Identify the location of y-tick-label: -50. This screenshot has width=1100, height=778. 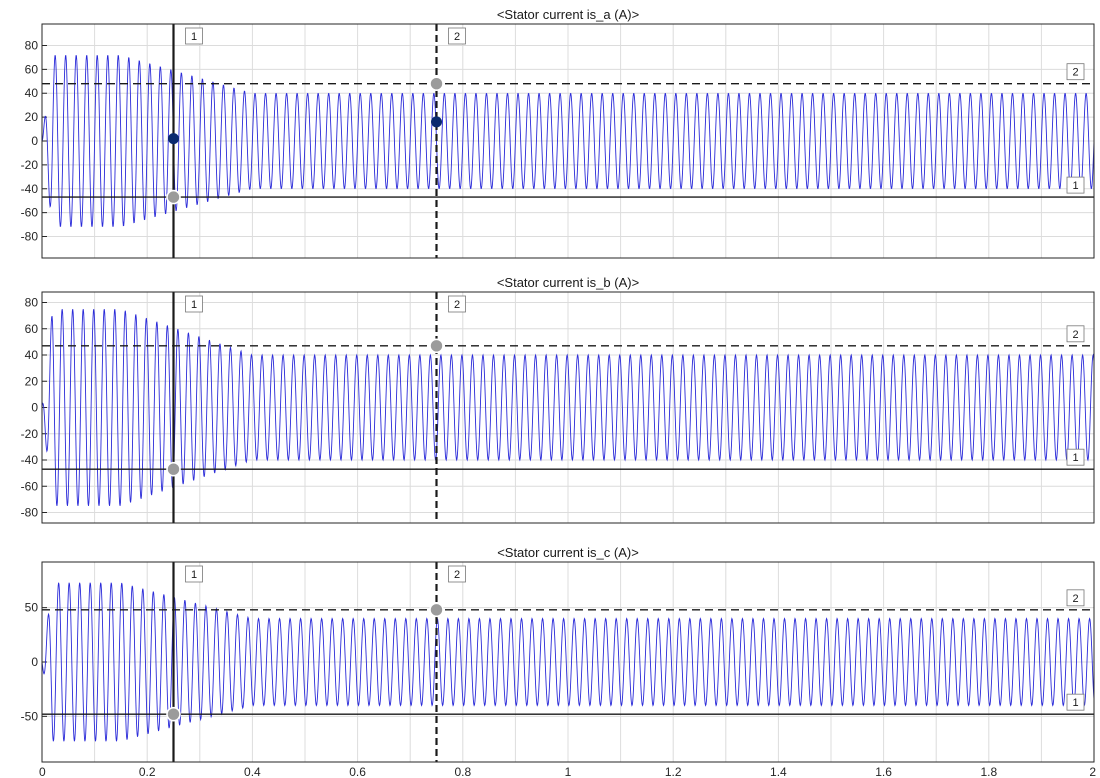
(30, 716).